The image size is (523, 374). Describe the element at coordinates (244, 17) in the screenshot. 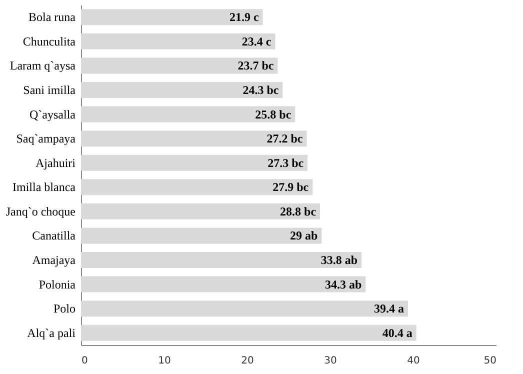

I see `data-label: 21.9 c` at that location.